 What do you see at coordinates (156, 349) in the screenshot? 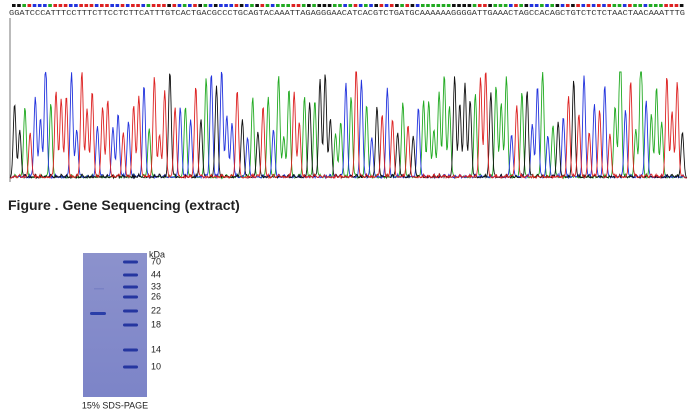
I see `marker-label: 14` at bounding box center [156, 349].